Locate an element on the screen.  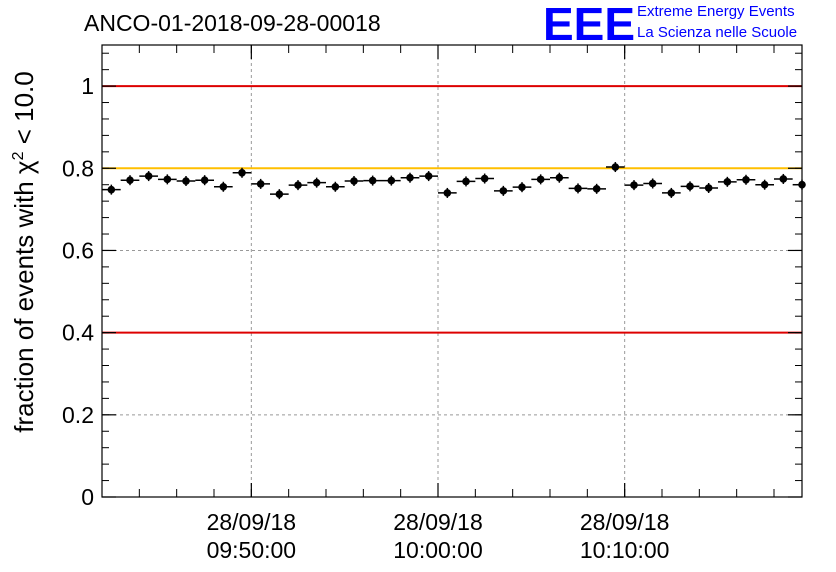
x-tick-label-time: 09:50:00 is located at coordinates (252, 550).